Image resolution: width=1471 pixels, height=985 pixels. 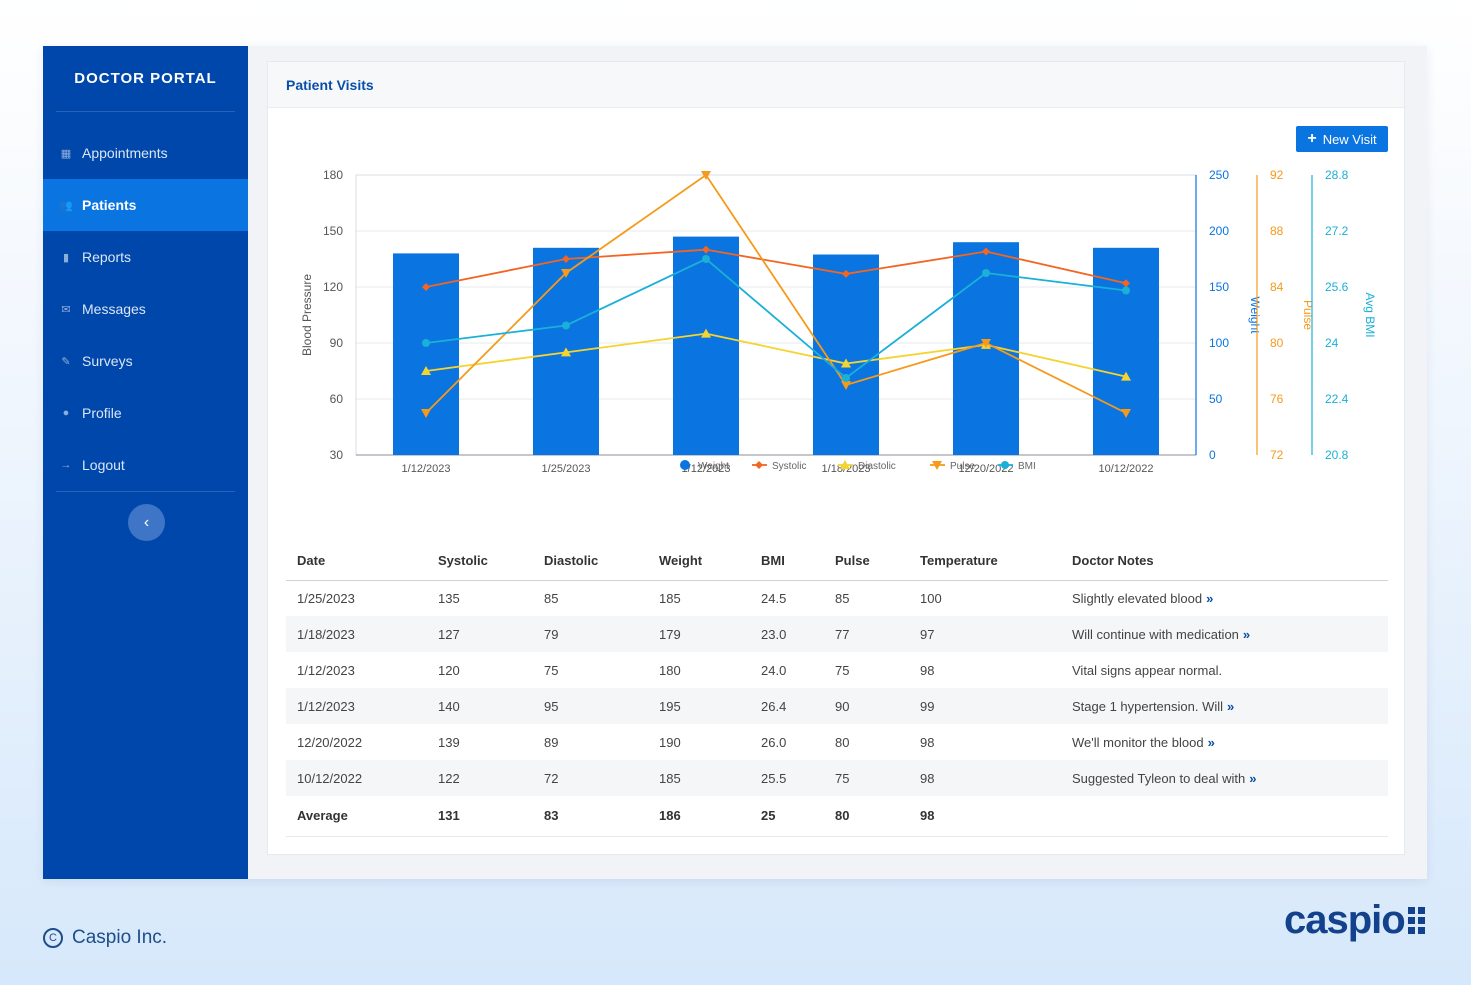 What do you see at coordinates (1349, 139) in the screenshot?
I see `new-visit-label: New Visit` at bounding box center [1349, 139].